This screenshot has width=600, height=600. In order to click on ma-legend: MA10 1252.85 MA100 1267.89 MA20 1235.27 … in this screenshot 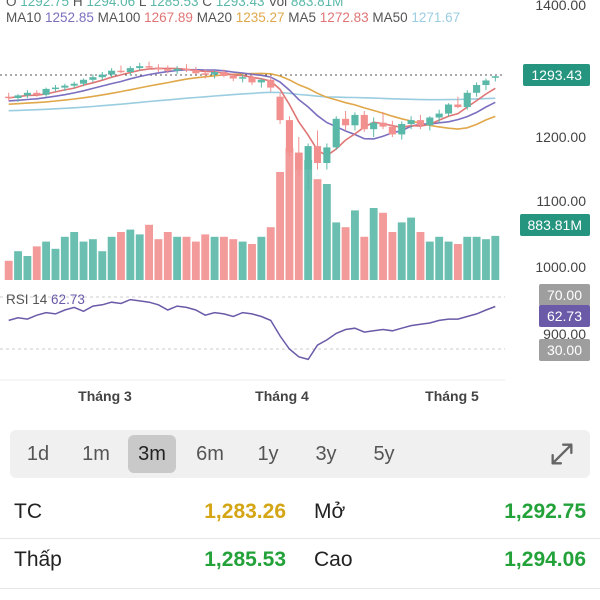, I will do `click(233, 17)`.